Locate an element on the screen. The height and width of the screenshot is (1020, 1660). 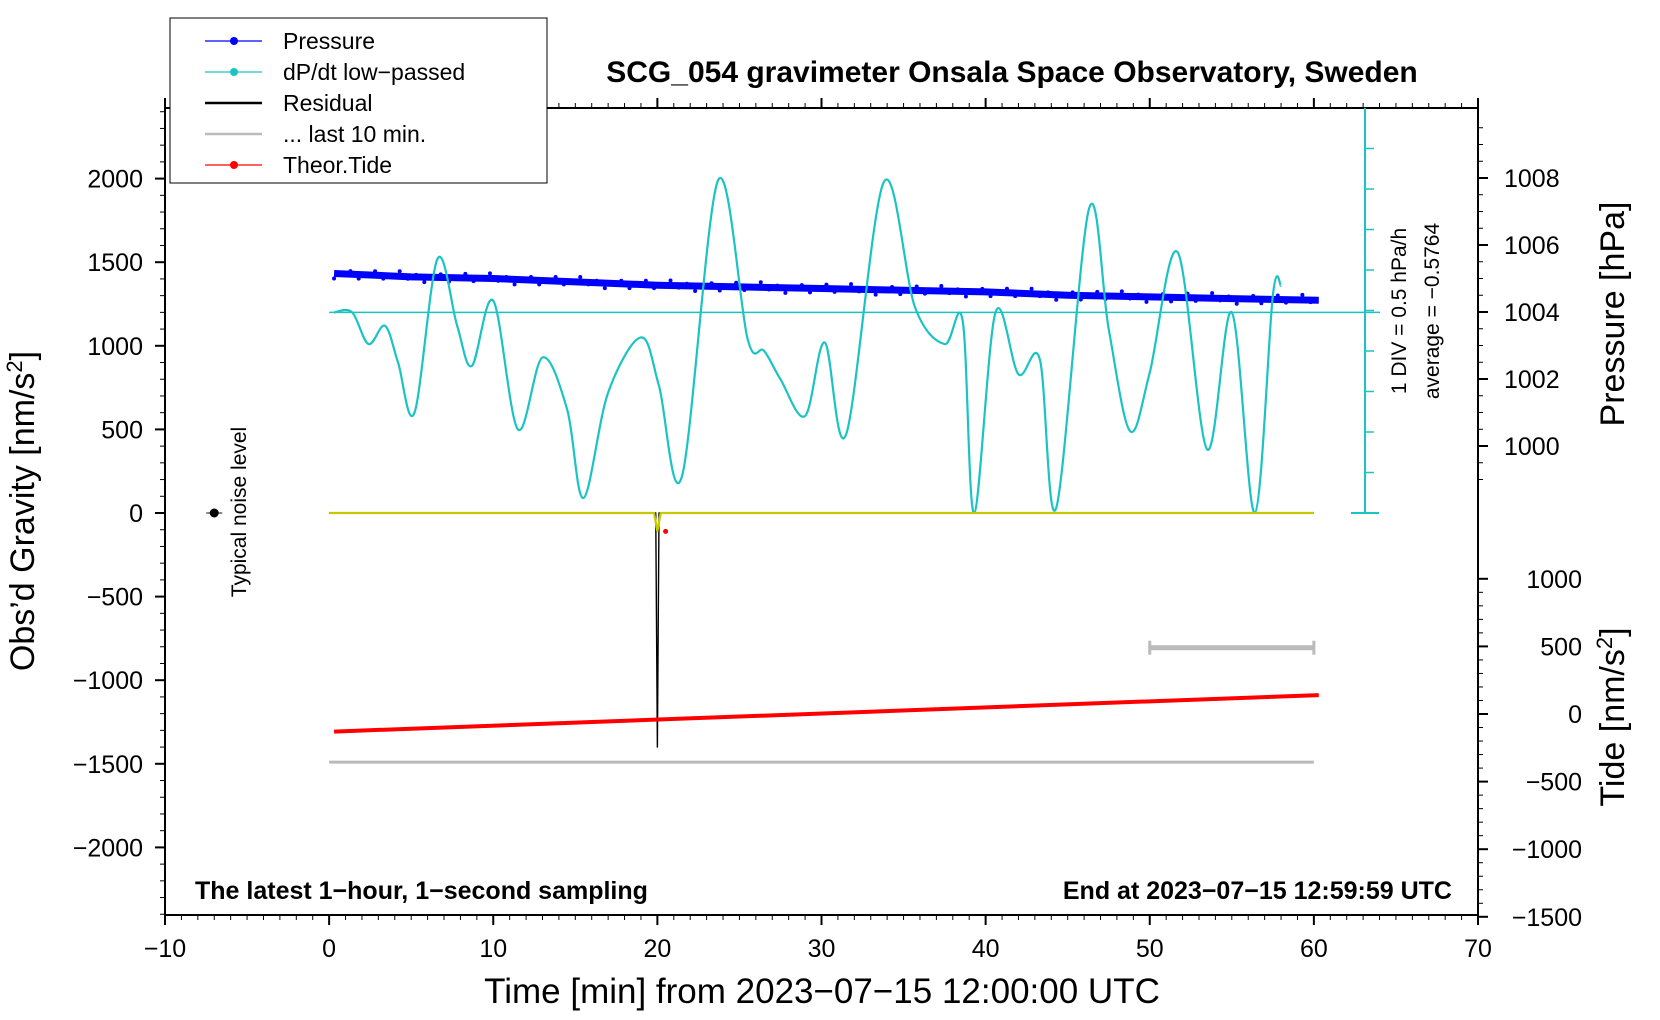
gravity-tick-label: 1500 is located at coordinates (115, 263).